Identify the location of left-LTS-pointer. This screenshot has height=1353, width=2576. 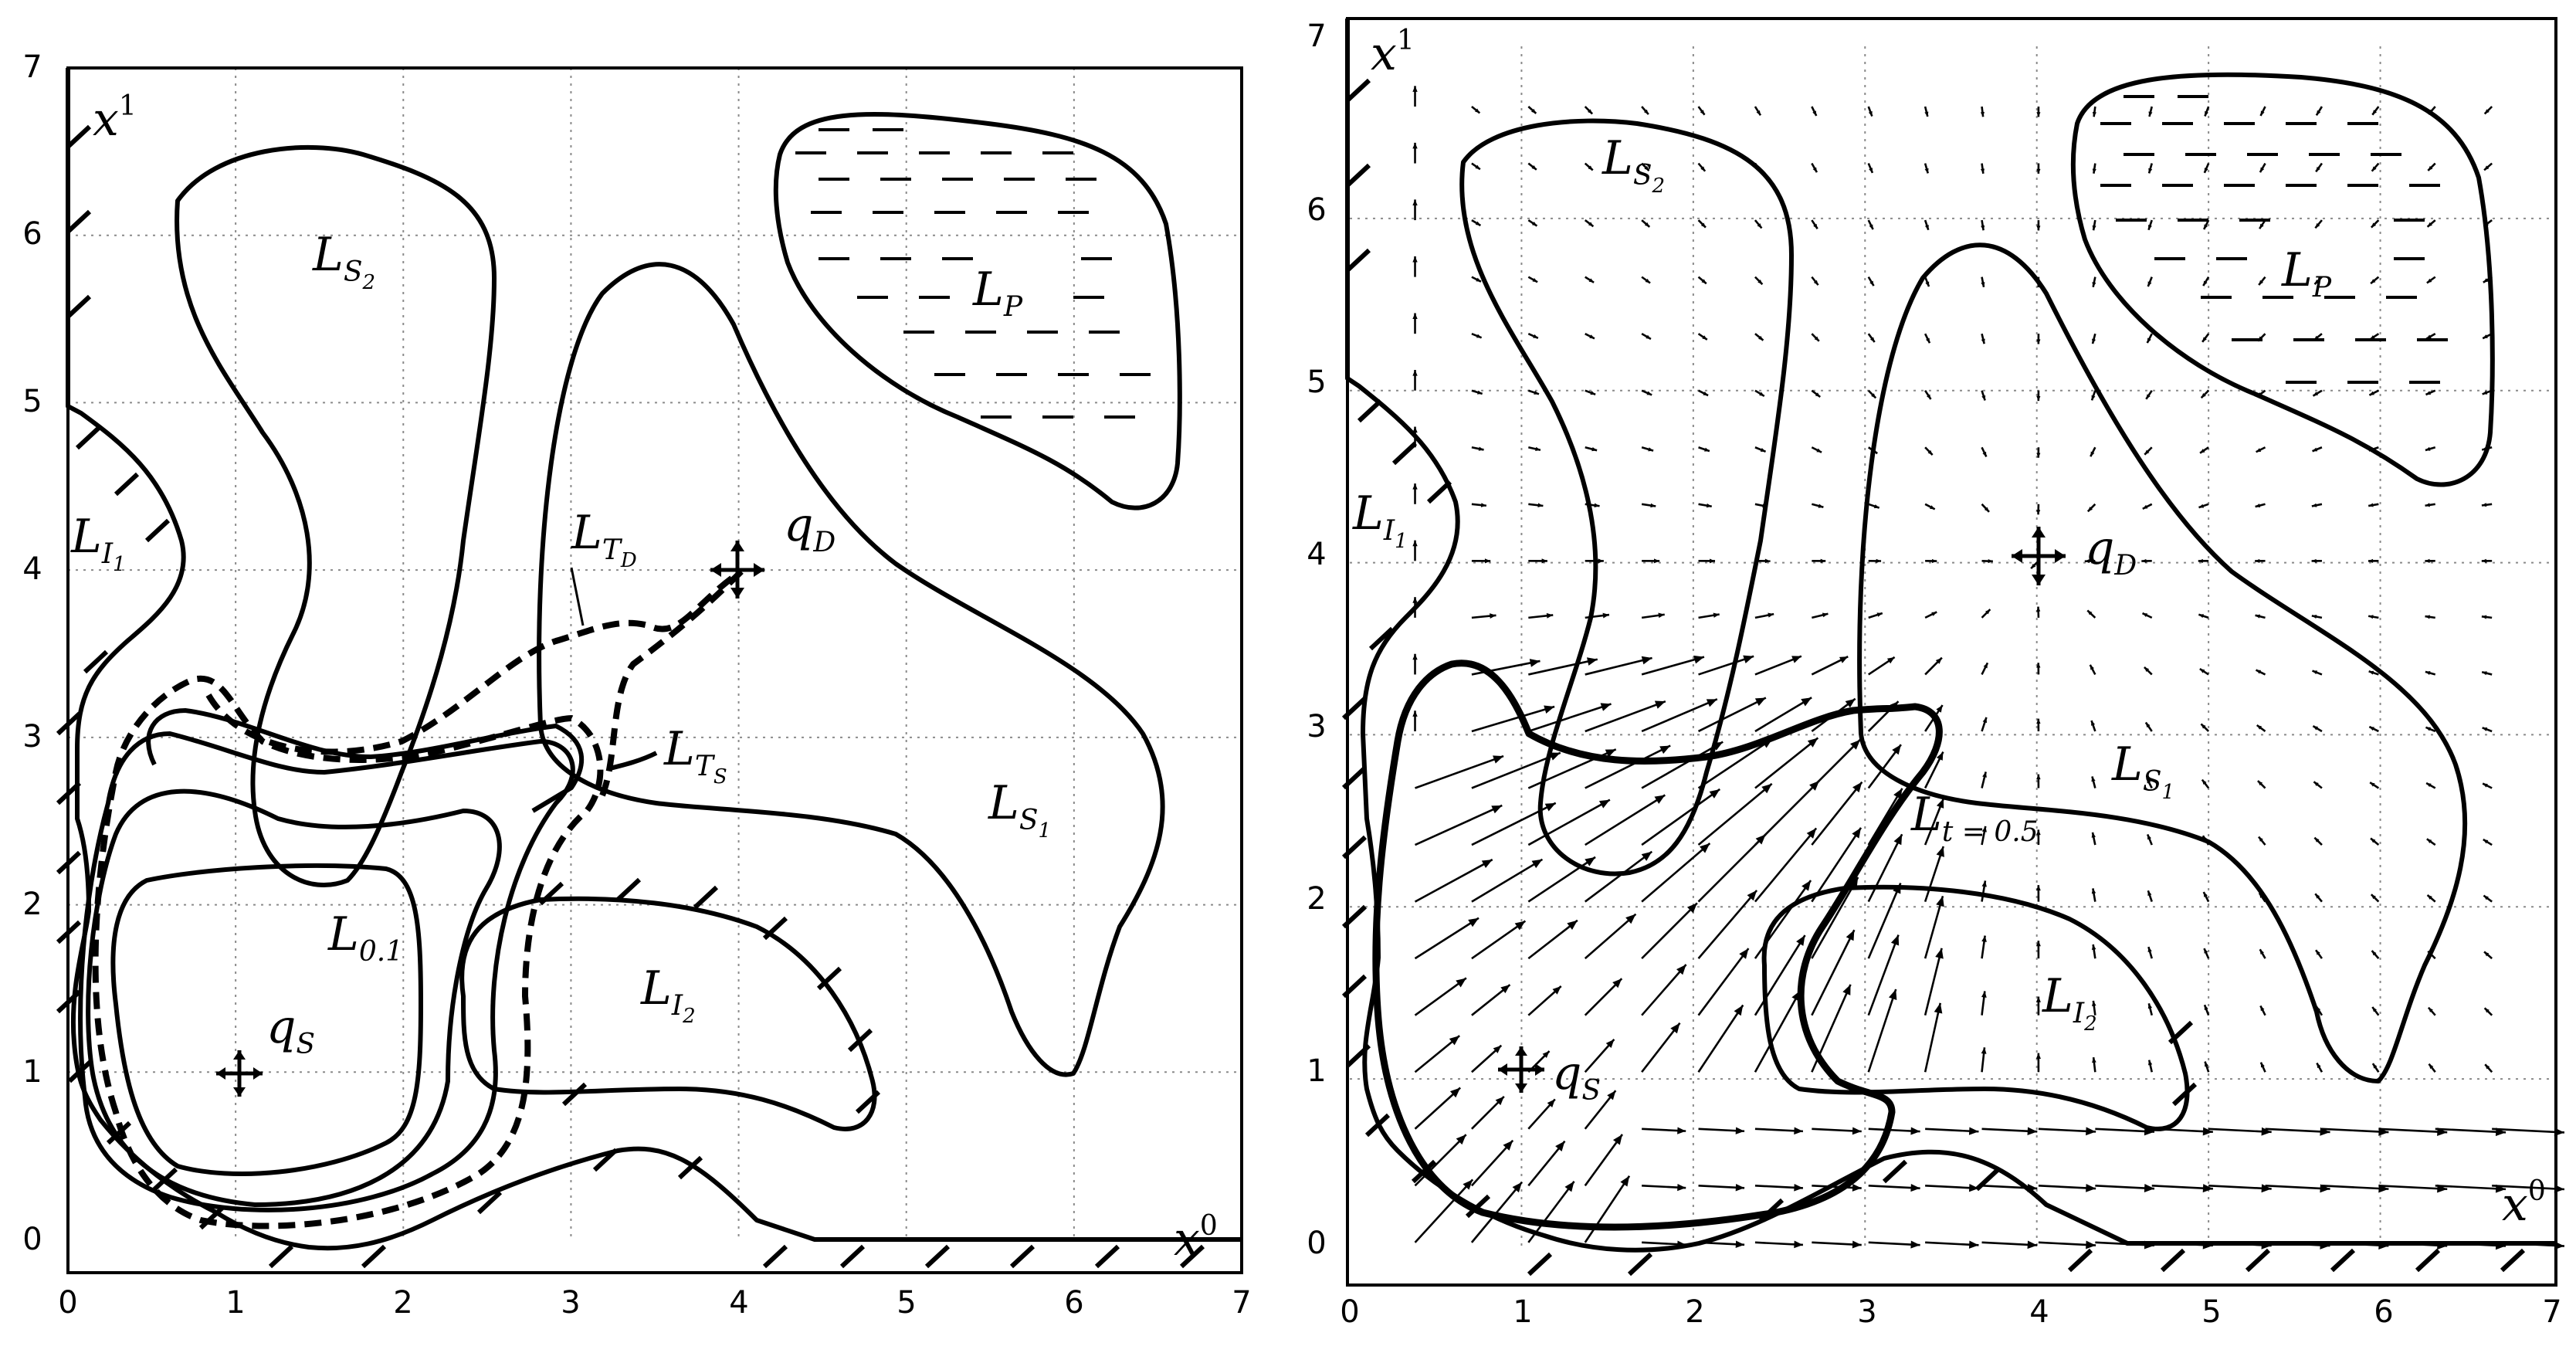
(633, 761).